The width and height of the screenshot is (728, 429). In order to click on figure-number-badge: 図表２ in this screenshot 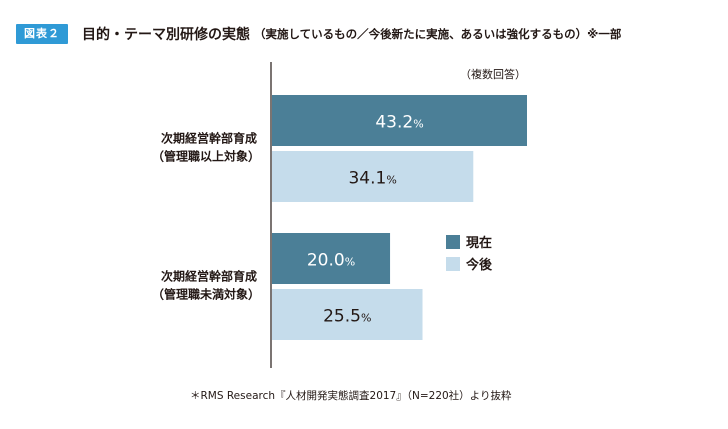, I will do `click(42, 34)`.